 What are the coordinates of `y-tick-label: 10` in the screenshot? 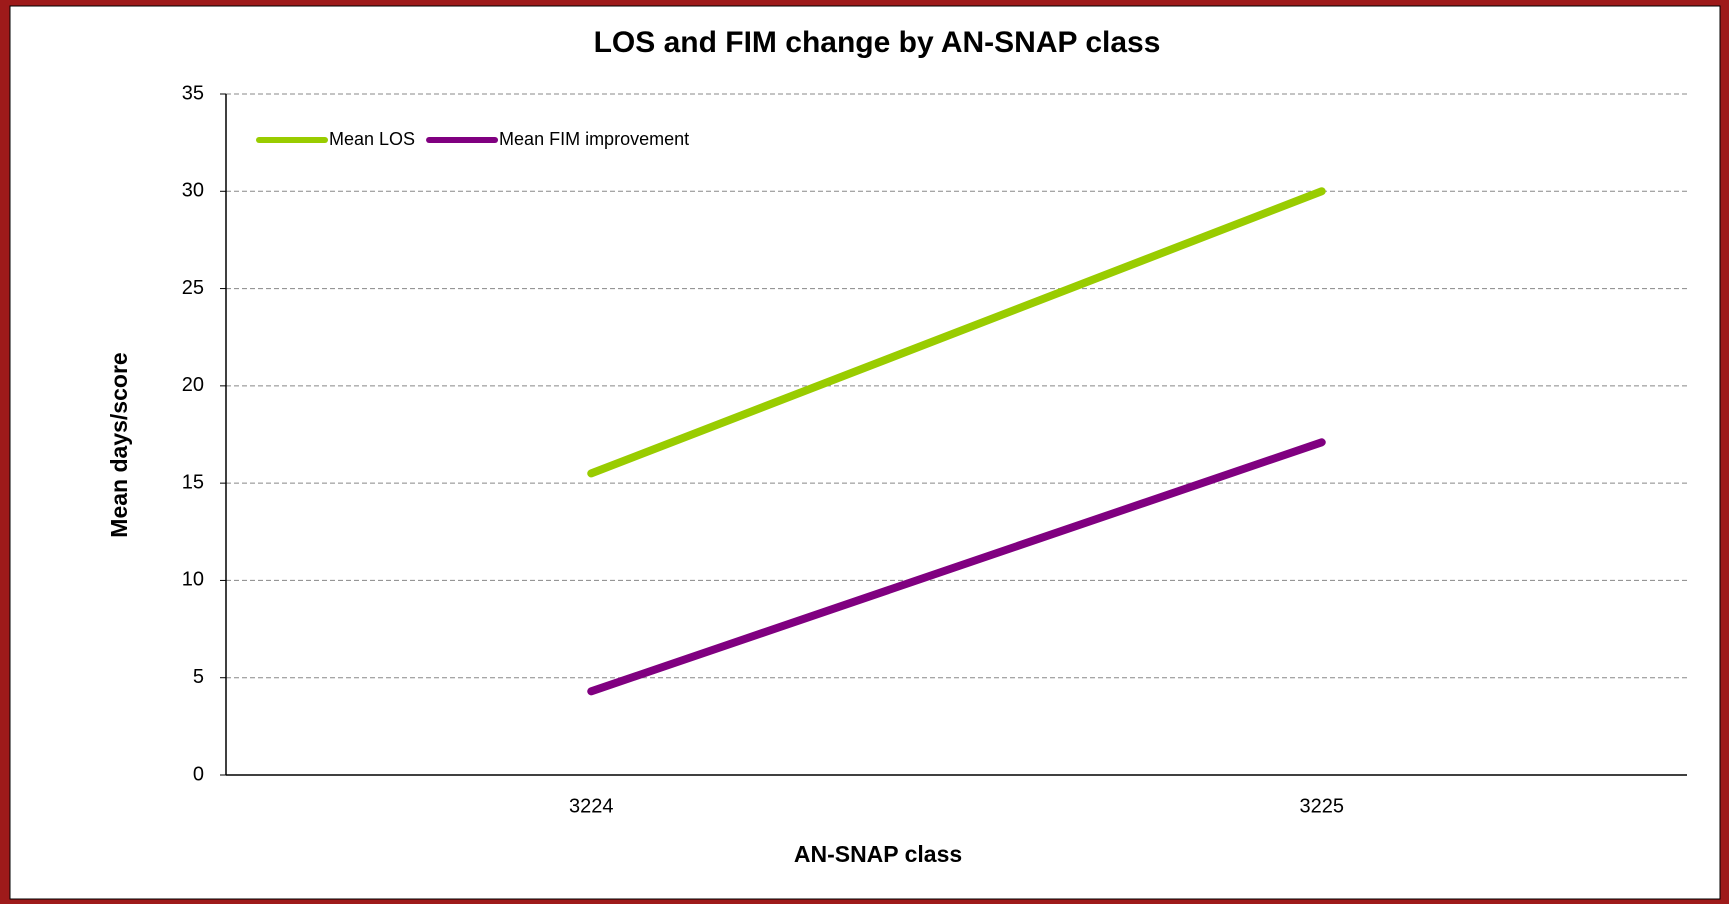 It's located at (193, 580).